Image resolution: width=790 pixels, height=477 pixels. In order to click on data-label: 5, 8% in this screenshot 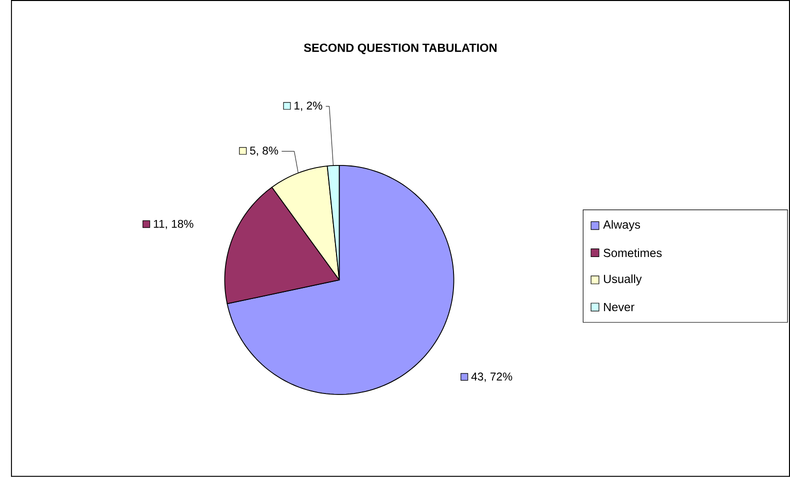, I will do `click(264, 151)`.